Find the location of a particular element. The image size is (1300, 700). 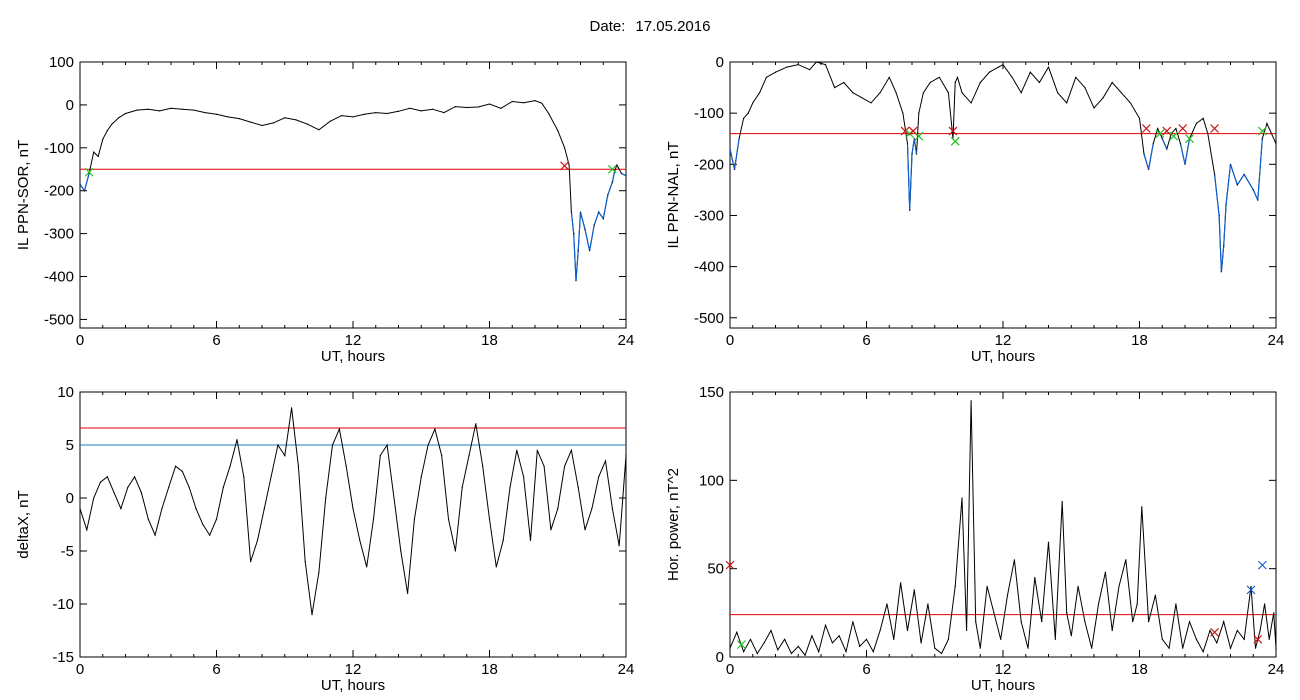

figure-title: Date: 17.05.2016 is located at coordinates (650, 26).